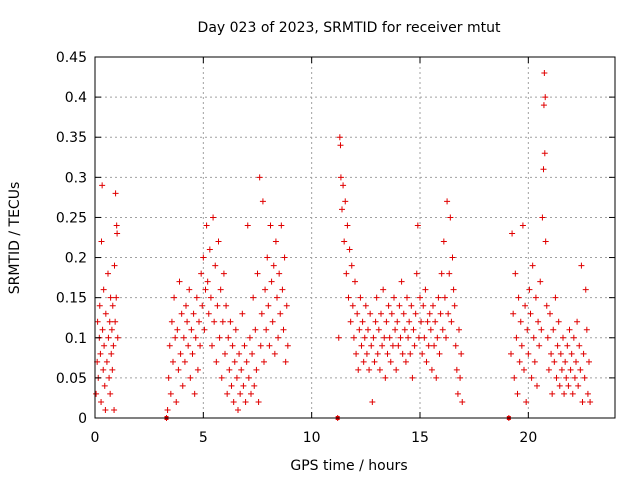 The height and width of the screenshot is (480, 640). Describe the element at coordinates (76, 339) in the screenshot. I see `y-tick-label: 0.1` at that location.